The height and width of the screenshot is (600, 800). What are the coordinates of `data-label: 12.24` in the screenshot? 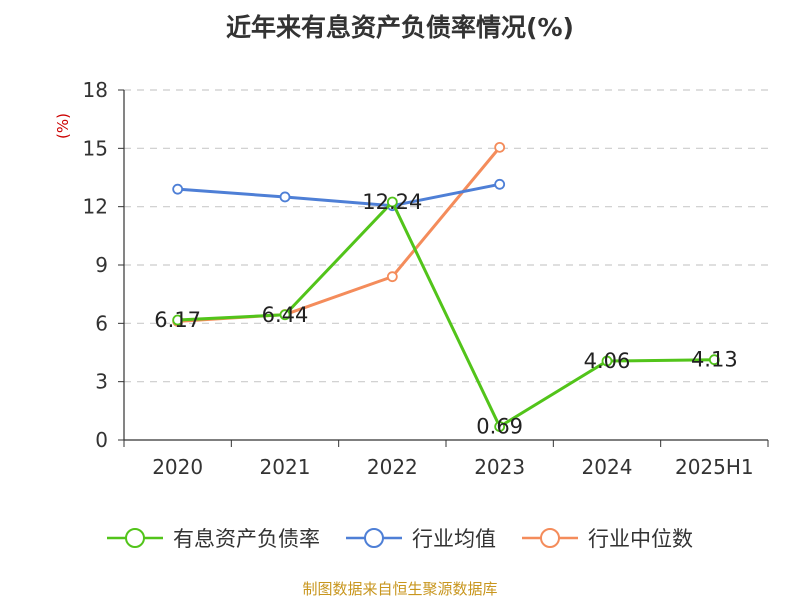 It's located at (392, 202).